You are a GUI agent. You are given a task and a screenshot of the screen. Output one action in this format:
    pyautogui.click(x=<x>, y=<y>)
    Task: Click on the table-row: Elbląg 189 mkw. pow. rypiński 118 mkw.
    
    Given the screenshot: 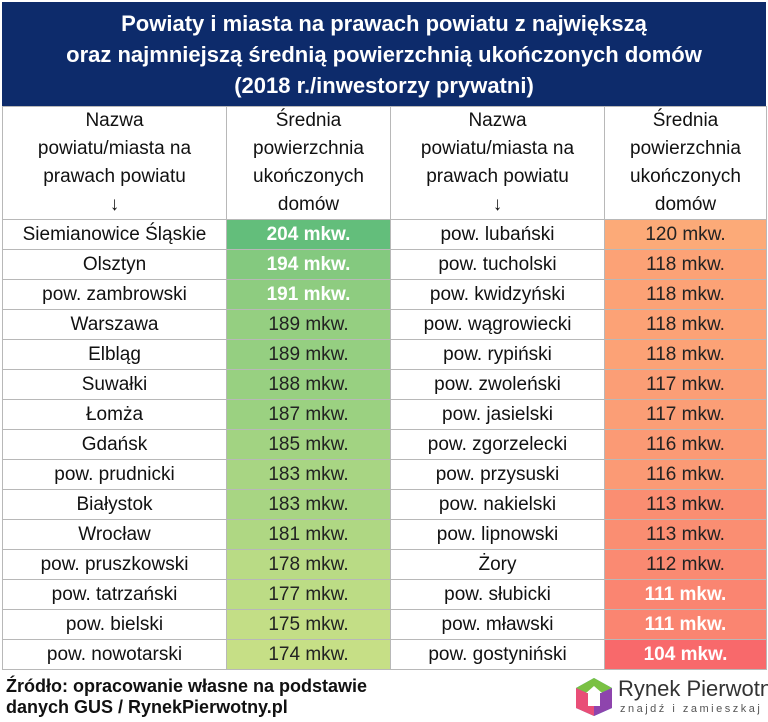 What is the action you would take?
    pyautogui.click(x=384, y=354)
    